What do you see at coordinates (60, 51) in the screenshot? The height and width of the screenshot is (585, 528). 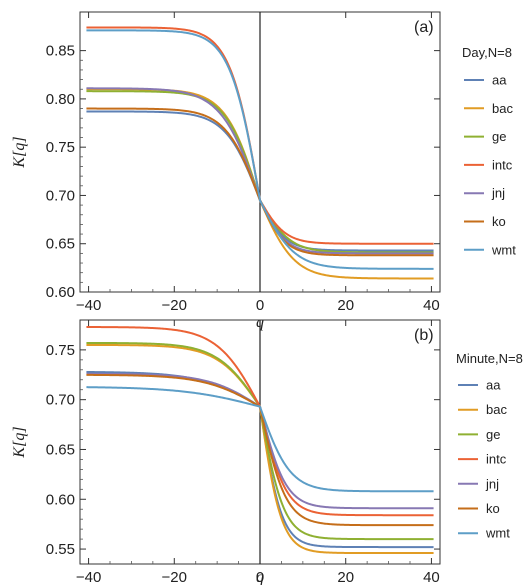 I see `y-tick-label: 0.85` at bounding box center [60, 51].